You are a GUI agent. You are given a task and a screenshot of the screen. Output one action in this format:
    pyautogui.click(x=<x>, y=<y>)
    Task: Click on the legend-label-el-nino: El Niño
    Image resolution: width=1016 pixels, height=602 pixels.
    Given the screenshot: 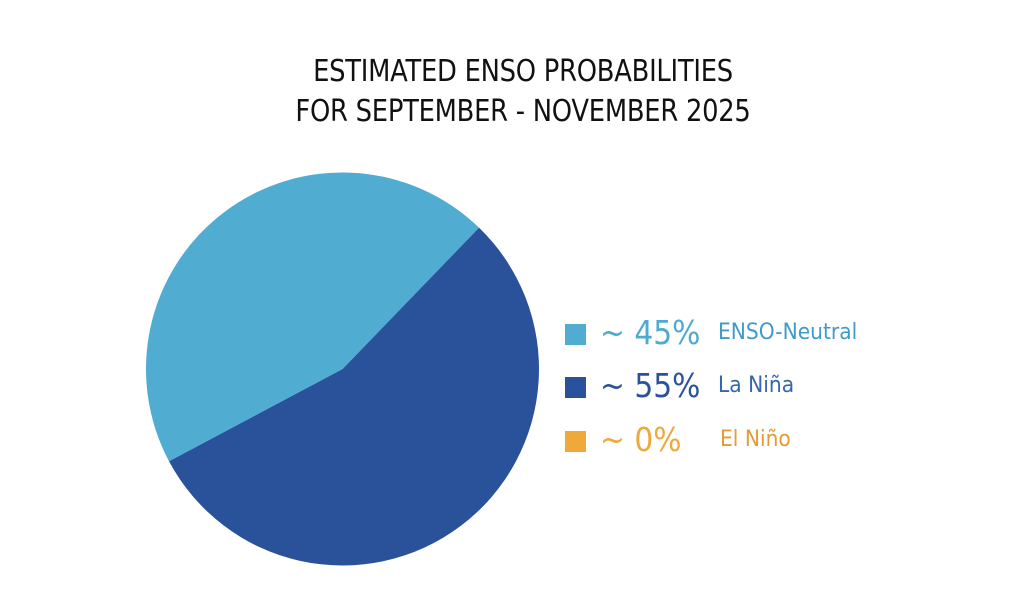 What is the action you would take?
    pyautogui.click(x=755, y=439)
    